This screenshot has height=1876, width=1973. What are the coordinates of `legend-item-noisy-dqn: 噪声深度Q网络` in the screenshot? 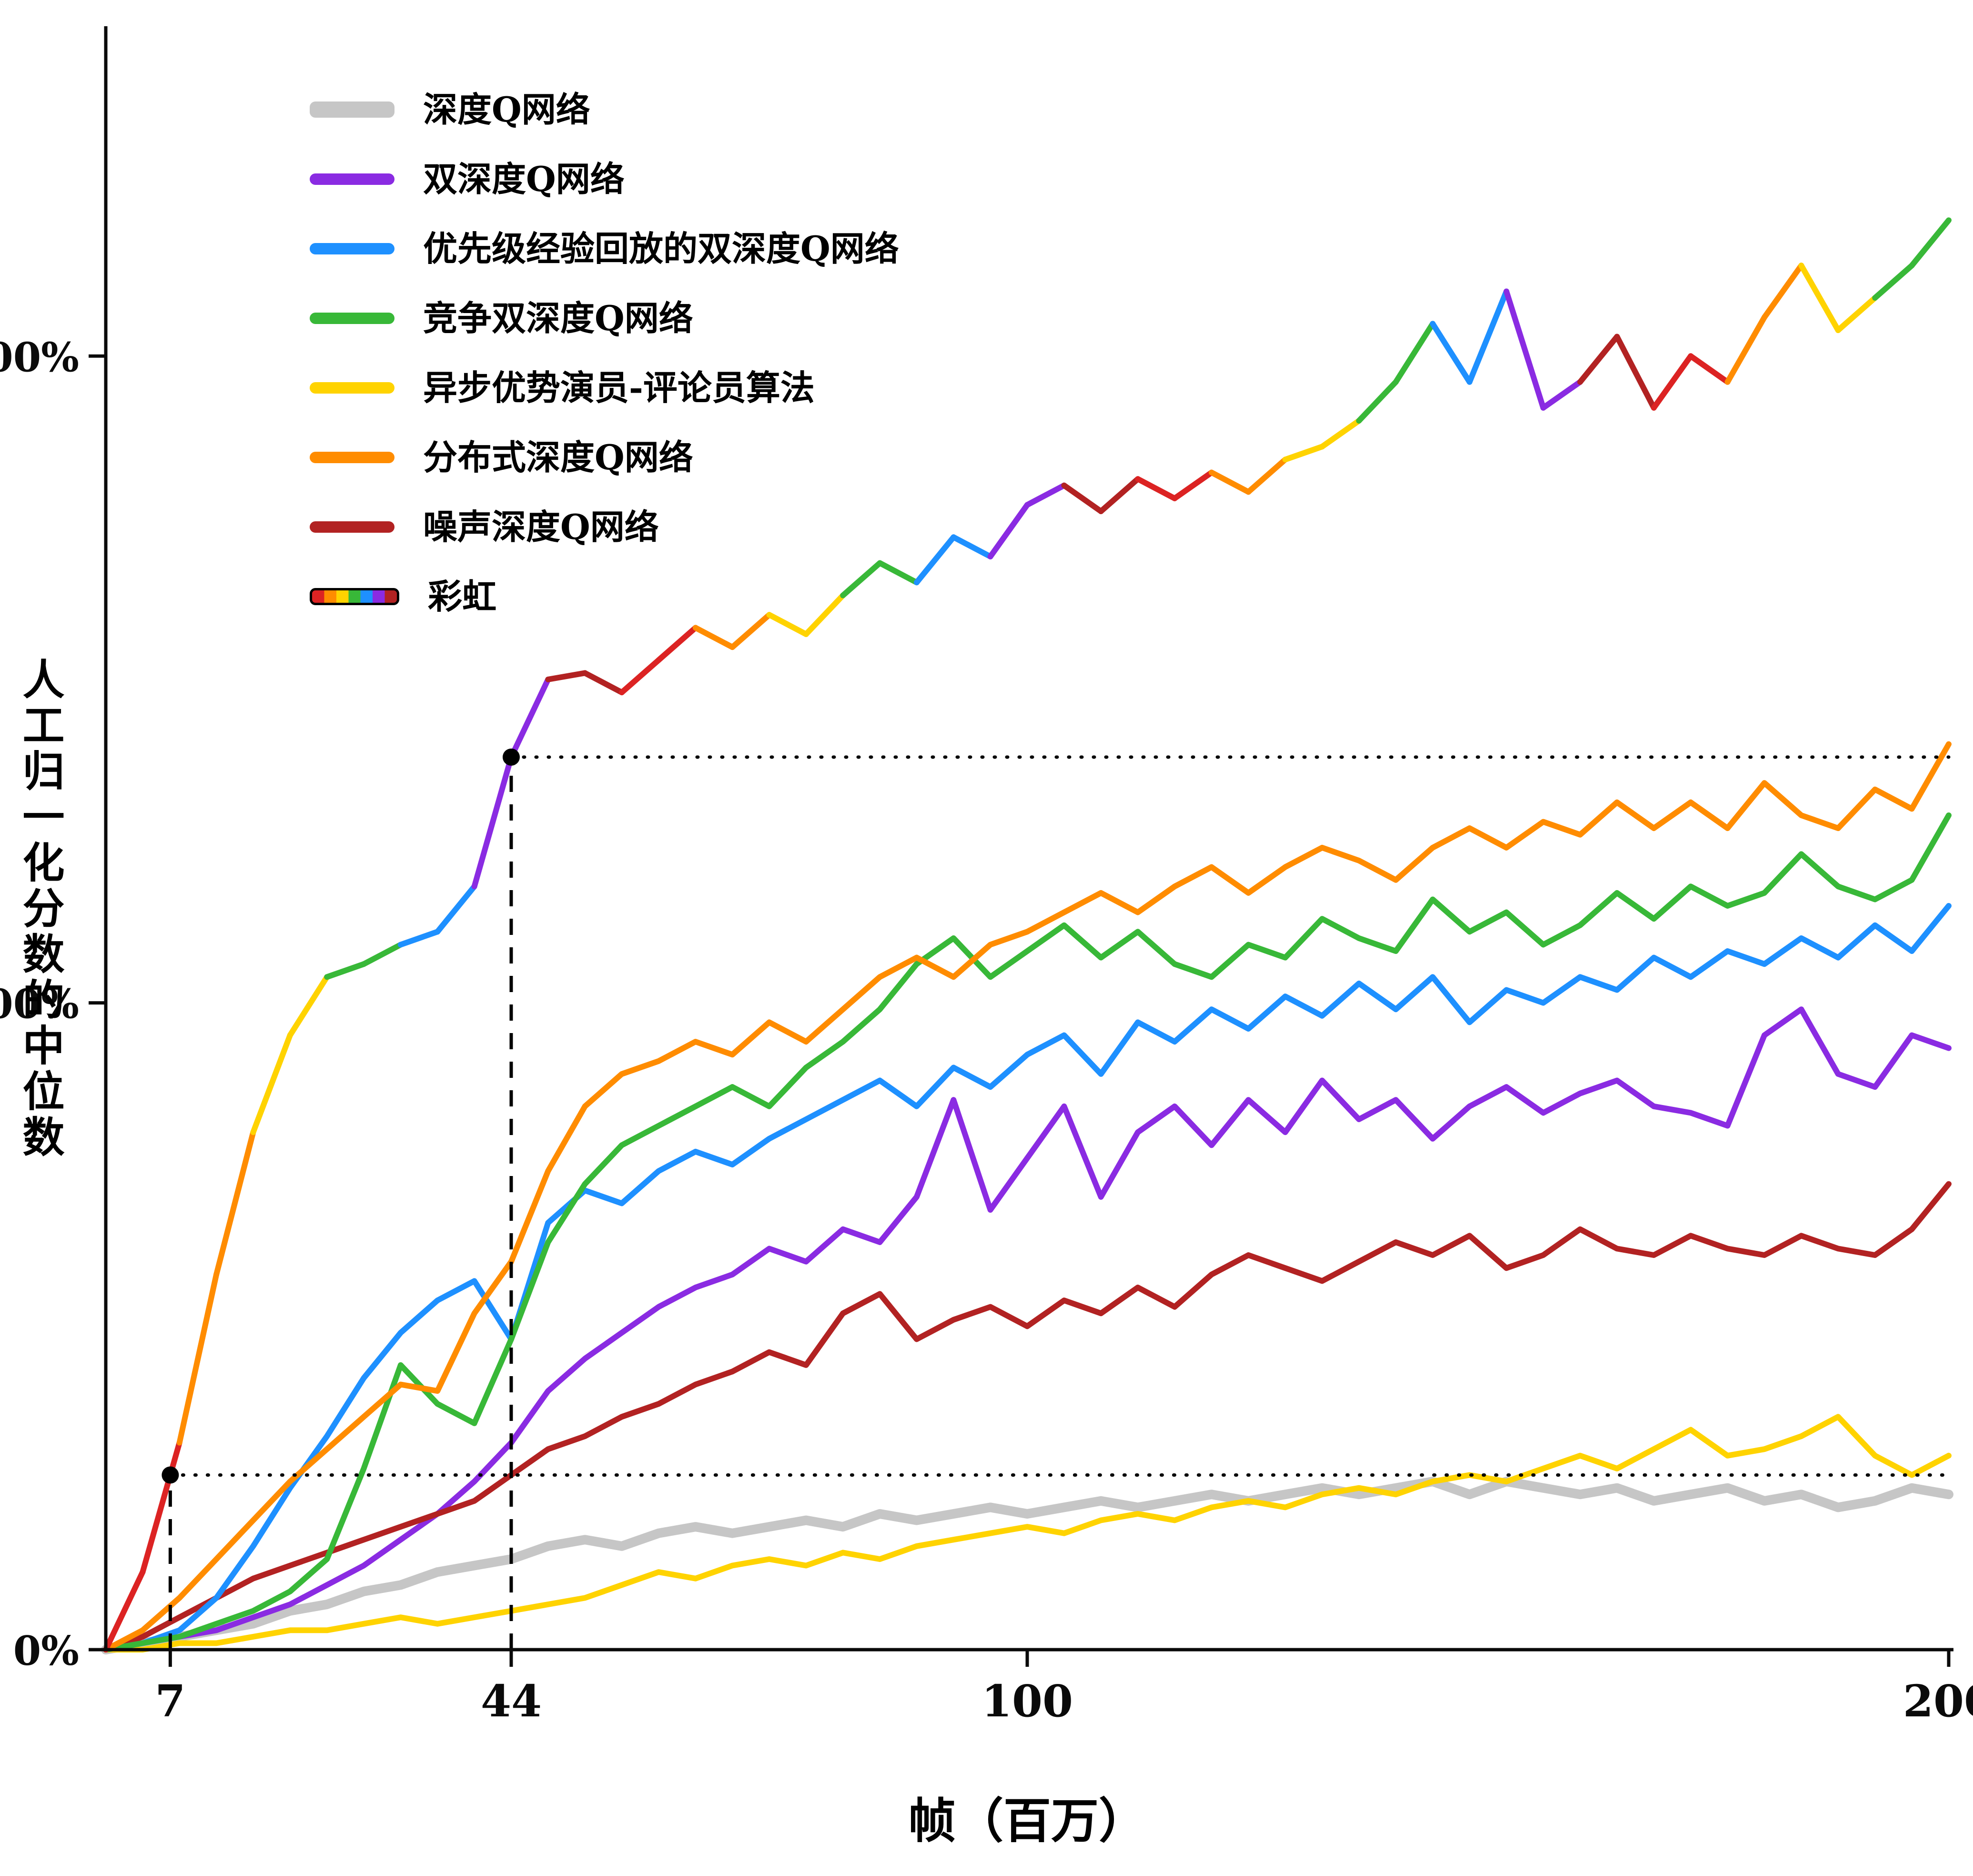 It's located at (604, 527).